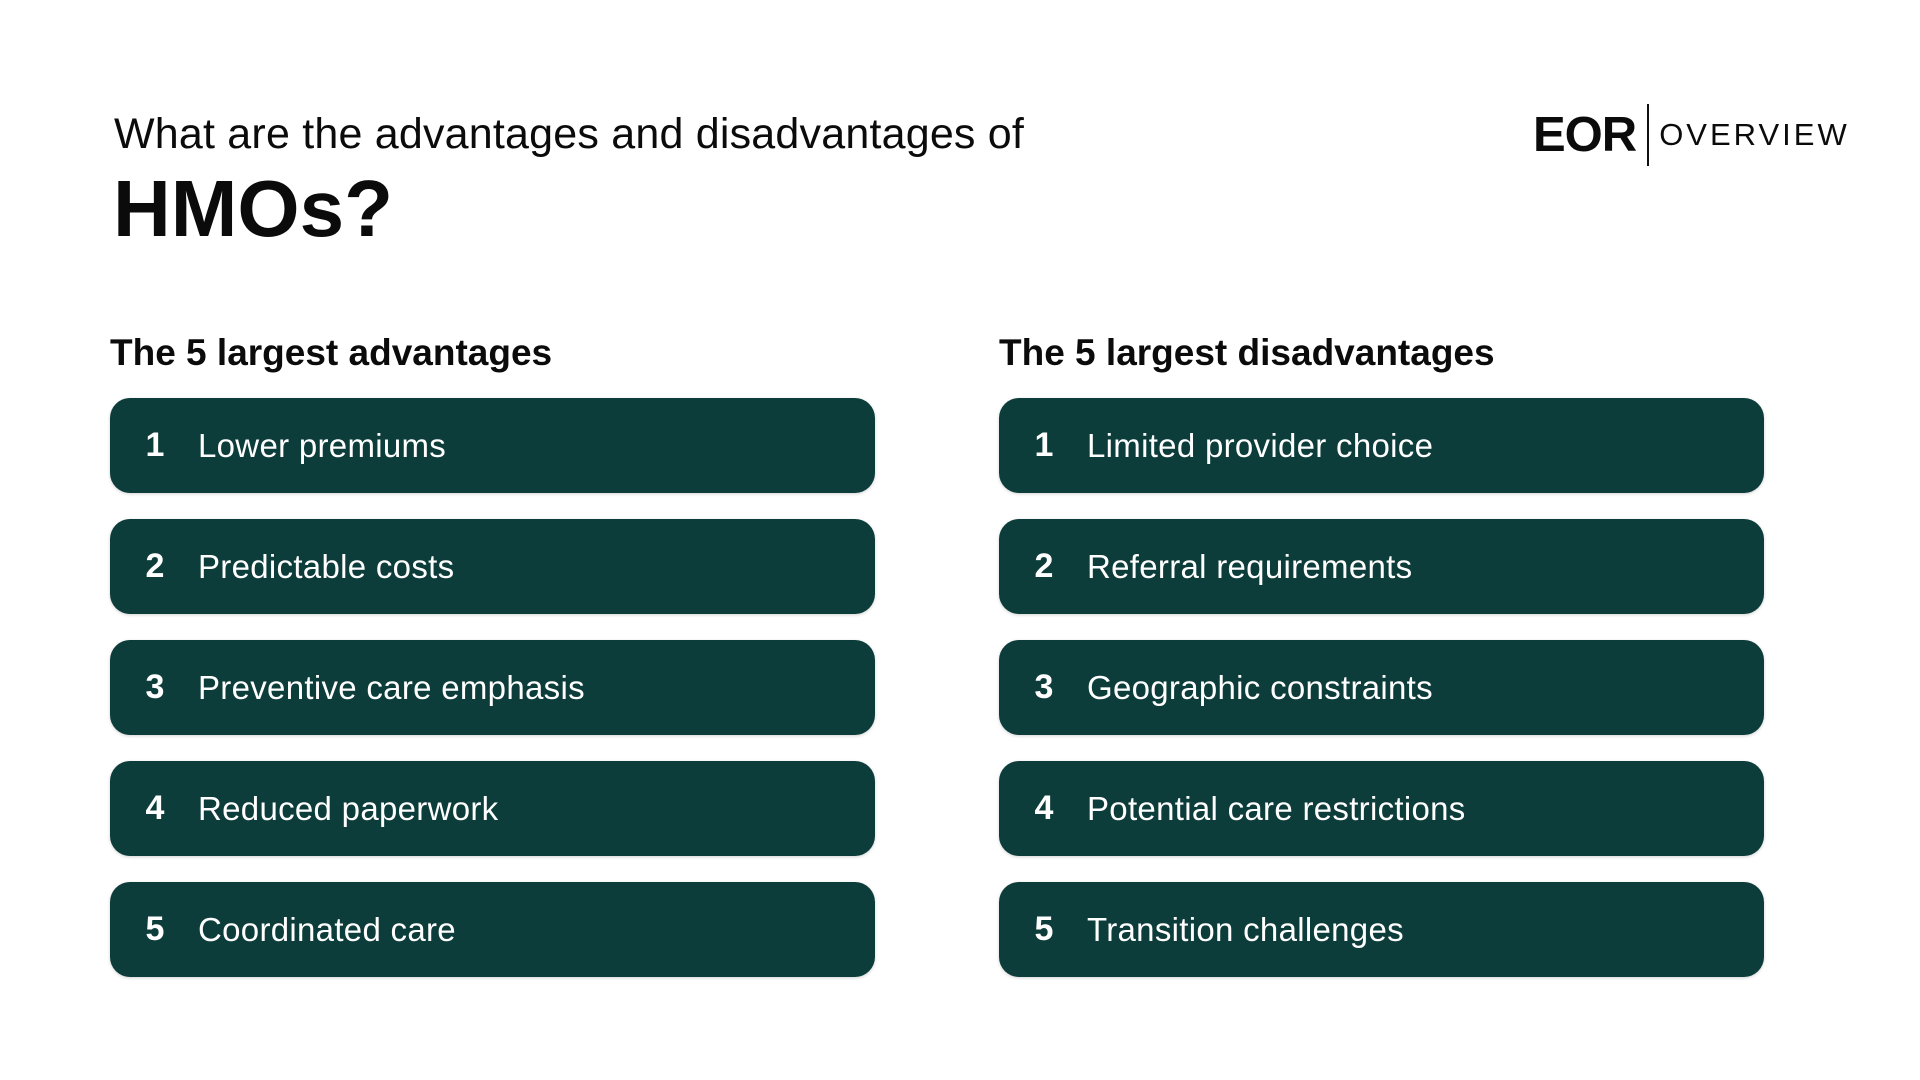 Image resolution: width=1920 pixels, height=1080 pixels. Describe the element at coordinates (1250, 566) in the screenshot. I see `item-label: Referral requirements` at that location.